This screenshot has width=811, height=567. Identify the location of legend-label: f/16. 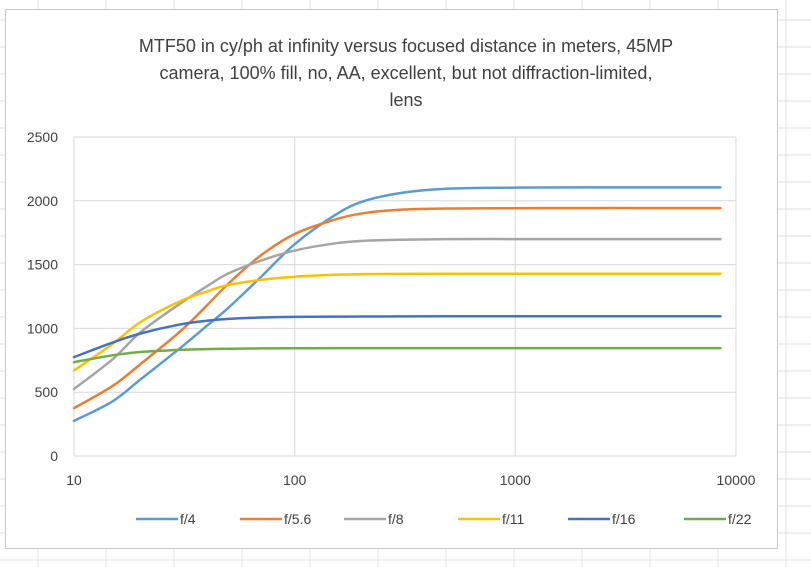
(624, 519).